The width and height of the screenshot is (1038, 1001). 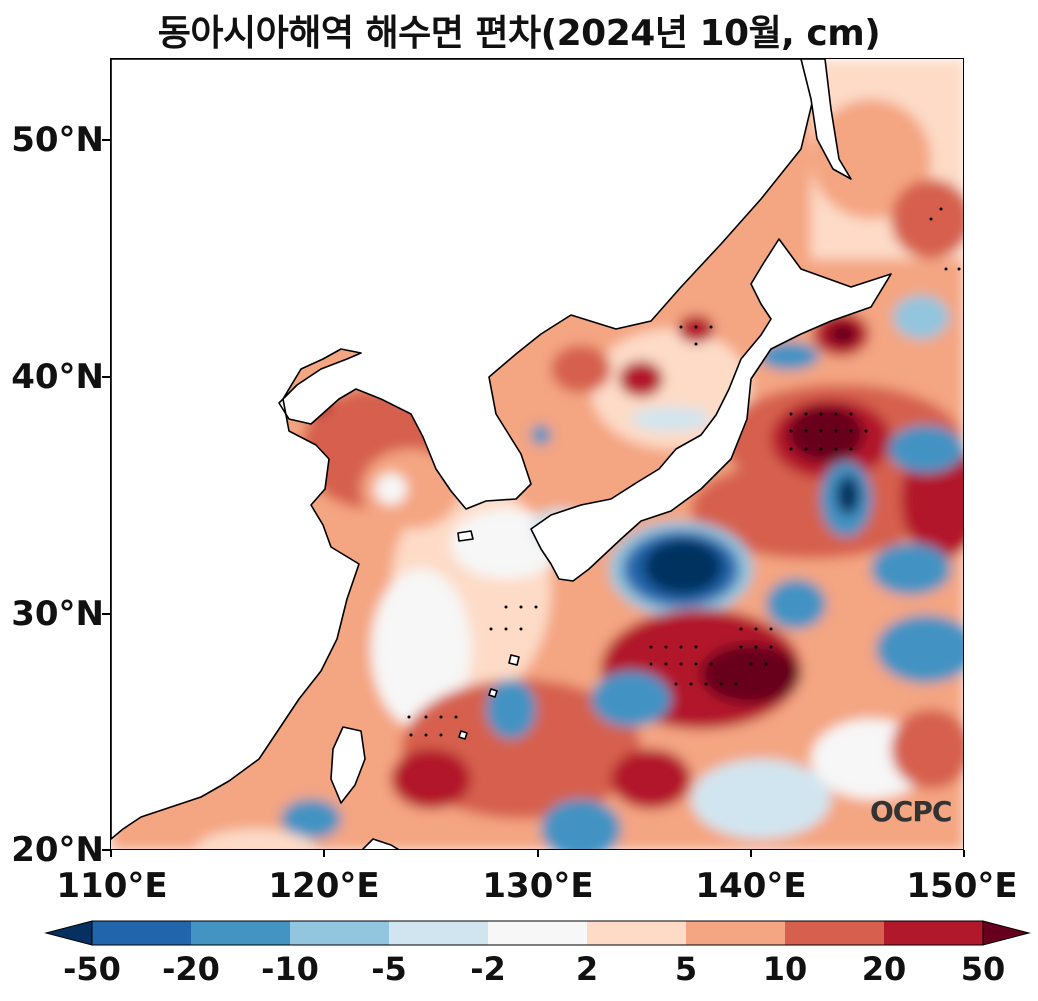 What do you see at coordinates (57, 140) in the screenshot?
I see `y-tick-label: 50°N` at bounding box center [57, 140].